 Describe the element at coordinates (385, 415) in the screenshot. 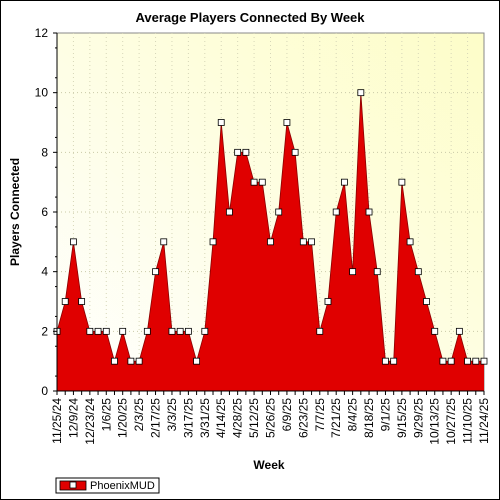

I see `x-tick-label: 9/1/25` at that location.